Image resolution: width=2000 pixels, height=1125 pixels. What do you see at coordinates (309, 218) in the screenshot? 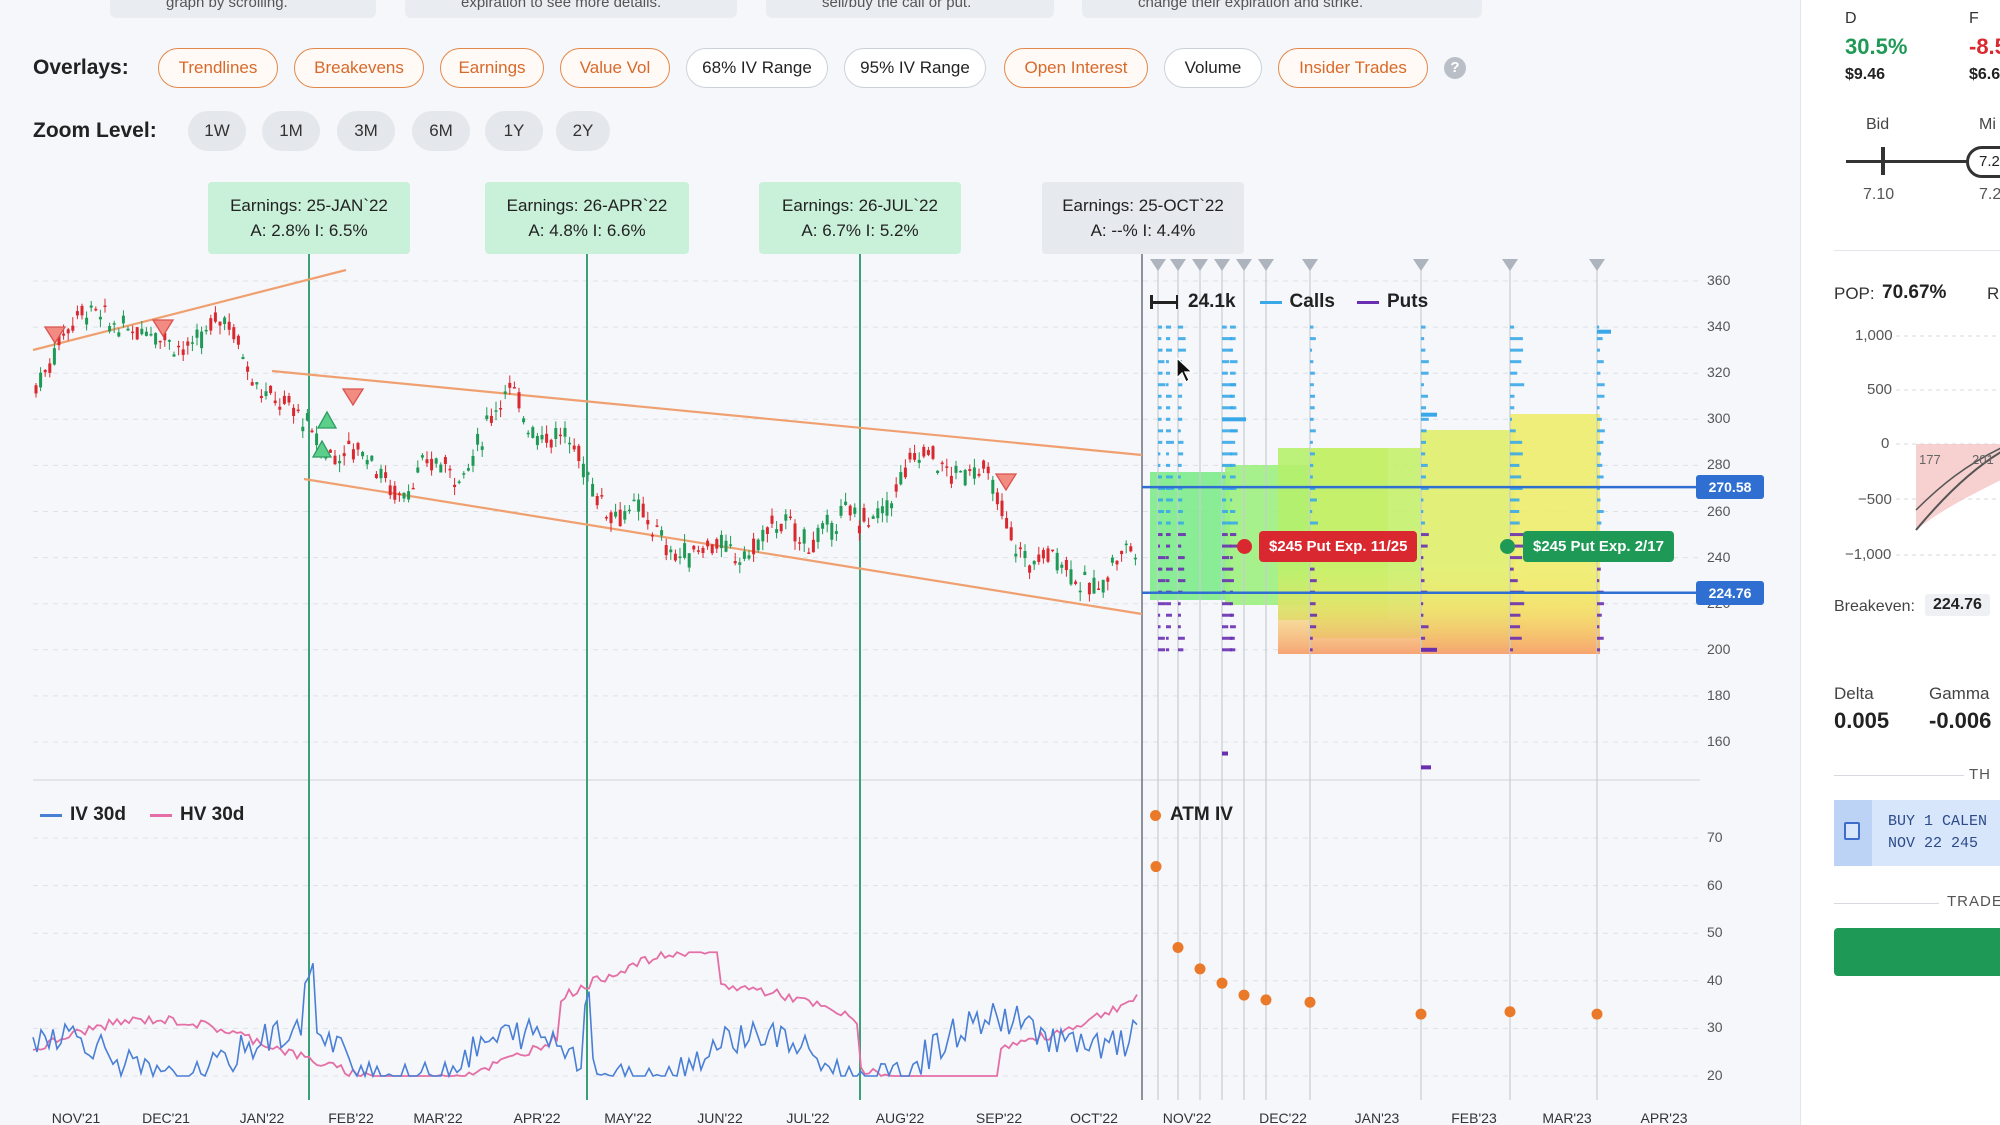
I see `earnings-box: Earnings: 25-JAN`22 A: 2.8% I: 6.5%` at bounding box center [309, 218].